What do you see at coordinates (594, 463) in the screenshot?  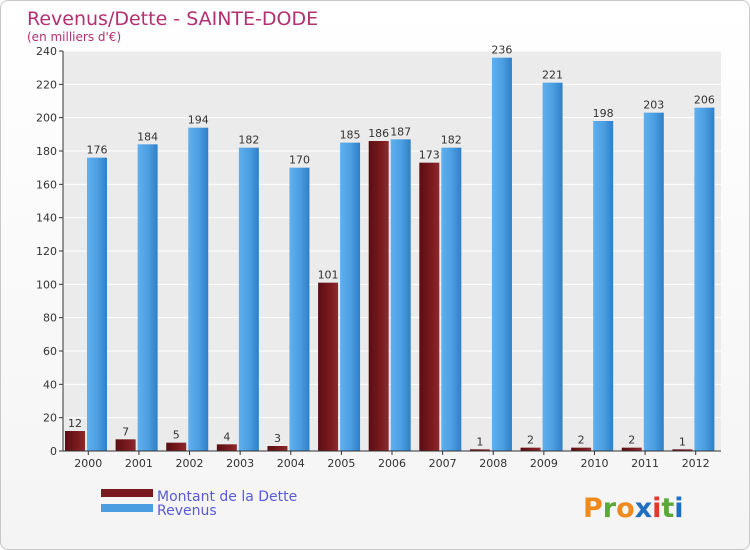 I see `x-tick-label: 2010` at bounding box center [594, 463].